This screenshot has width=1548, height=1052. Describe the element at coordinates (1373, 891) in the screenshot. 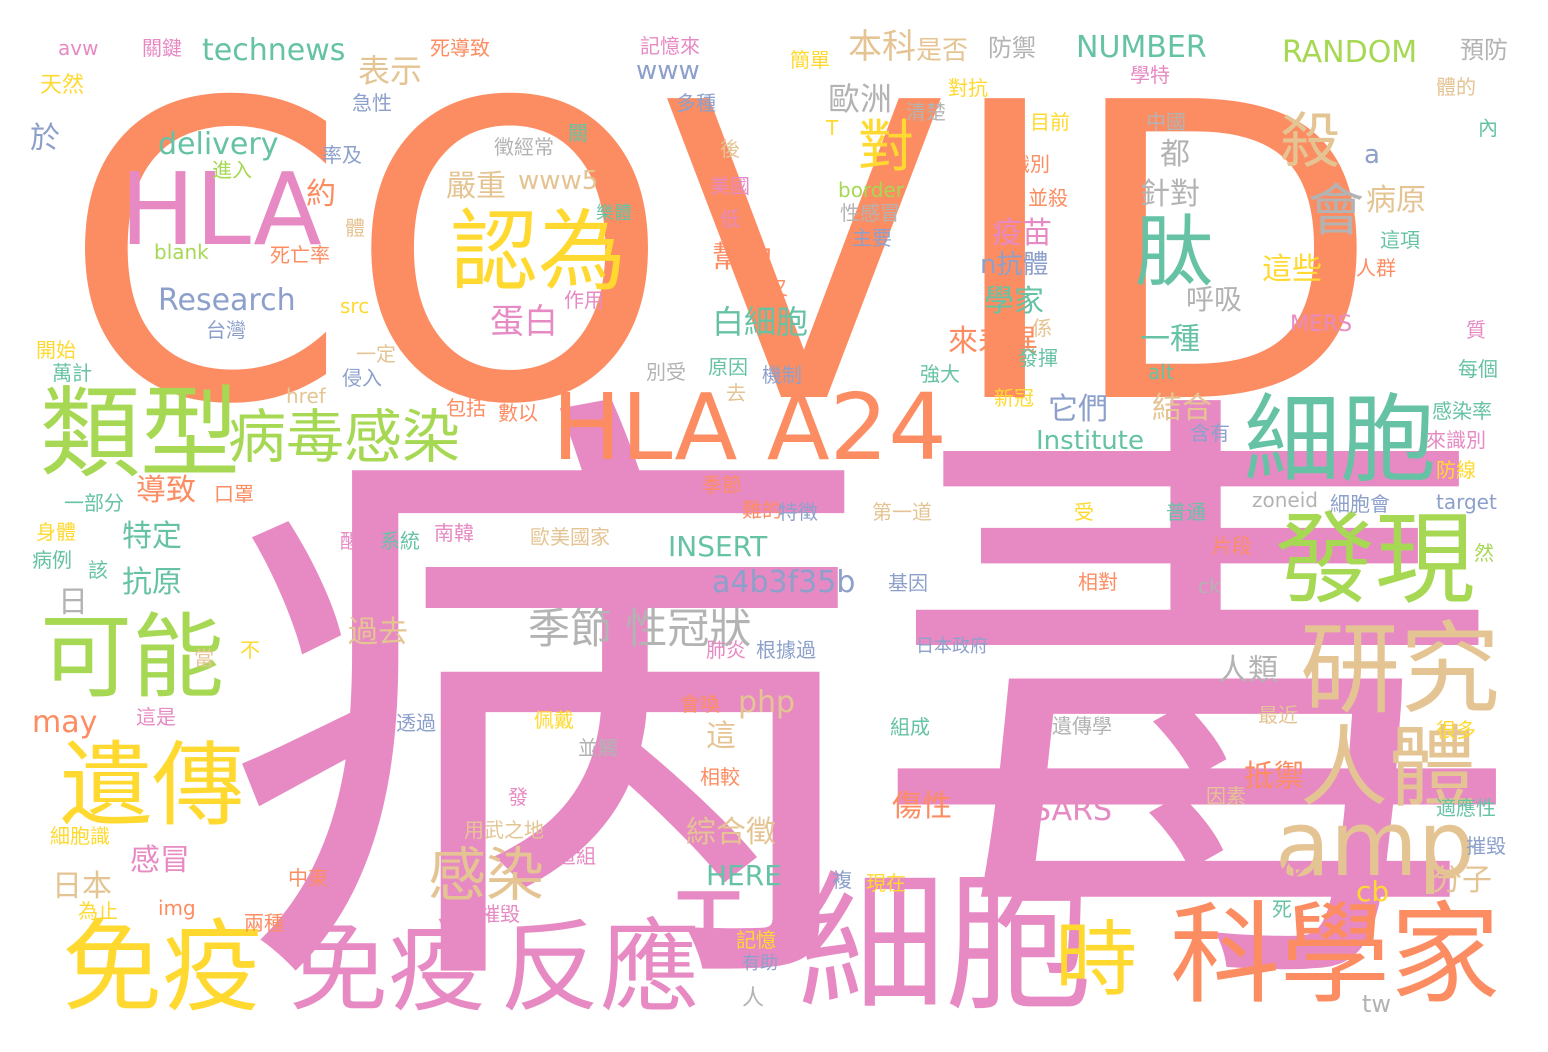

I see `word: cb` at that location.